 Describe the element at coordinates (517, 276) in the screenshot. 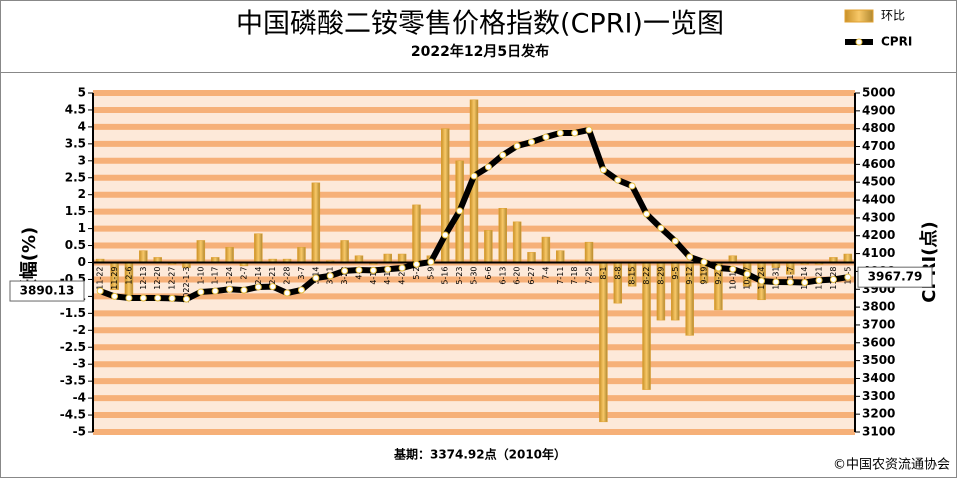

I see `x-tick-label: 6-20` at that location.